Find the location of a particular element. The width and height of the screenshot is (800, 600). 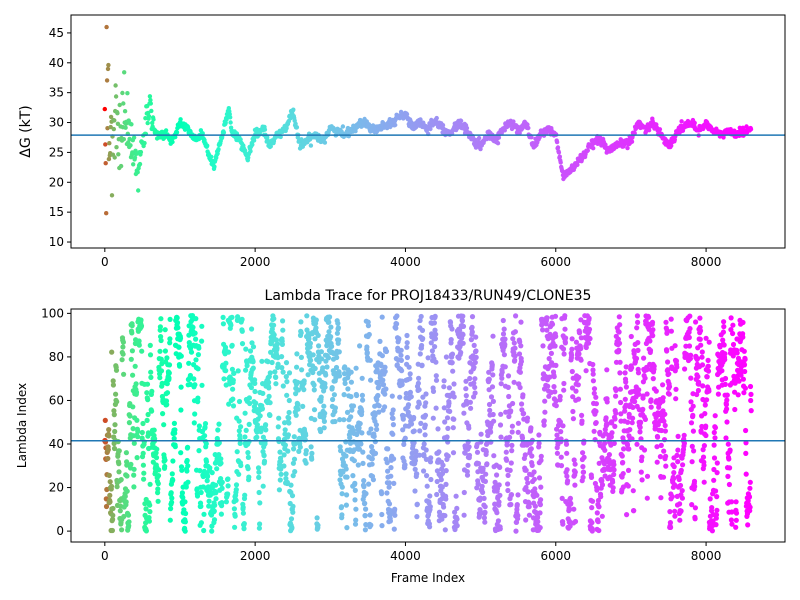

delta-g-y-tick-label-15: 15 is located at coordinates (56, 212).